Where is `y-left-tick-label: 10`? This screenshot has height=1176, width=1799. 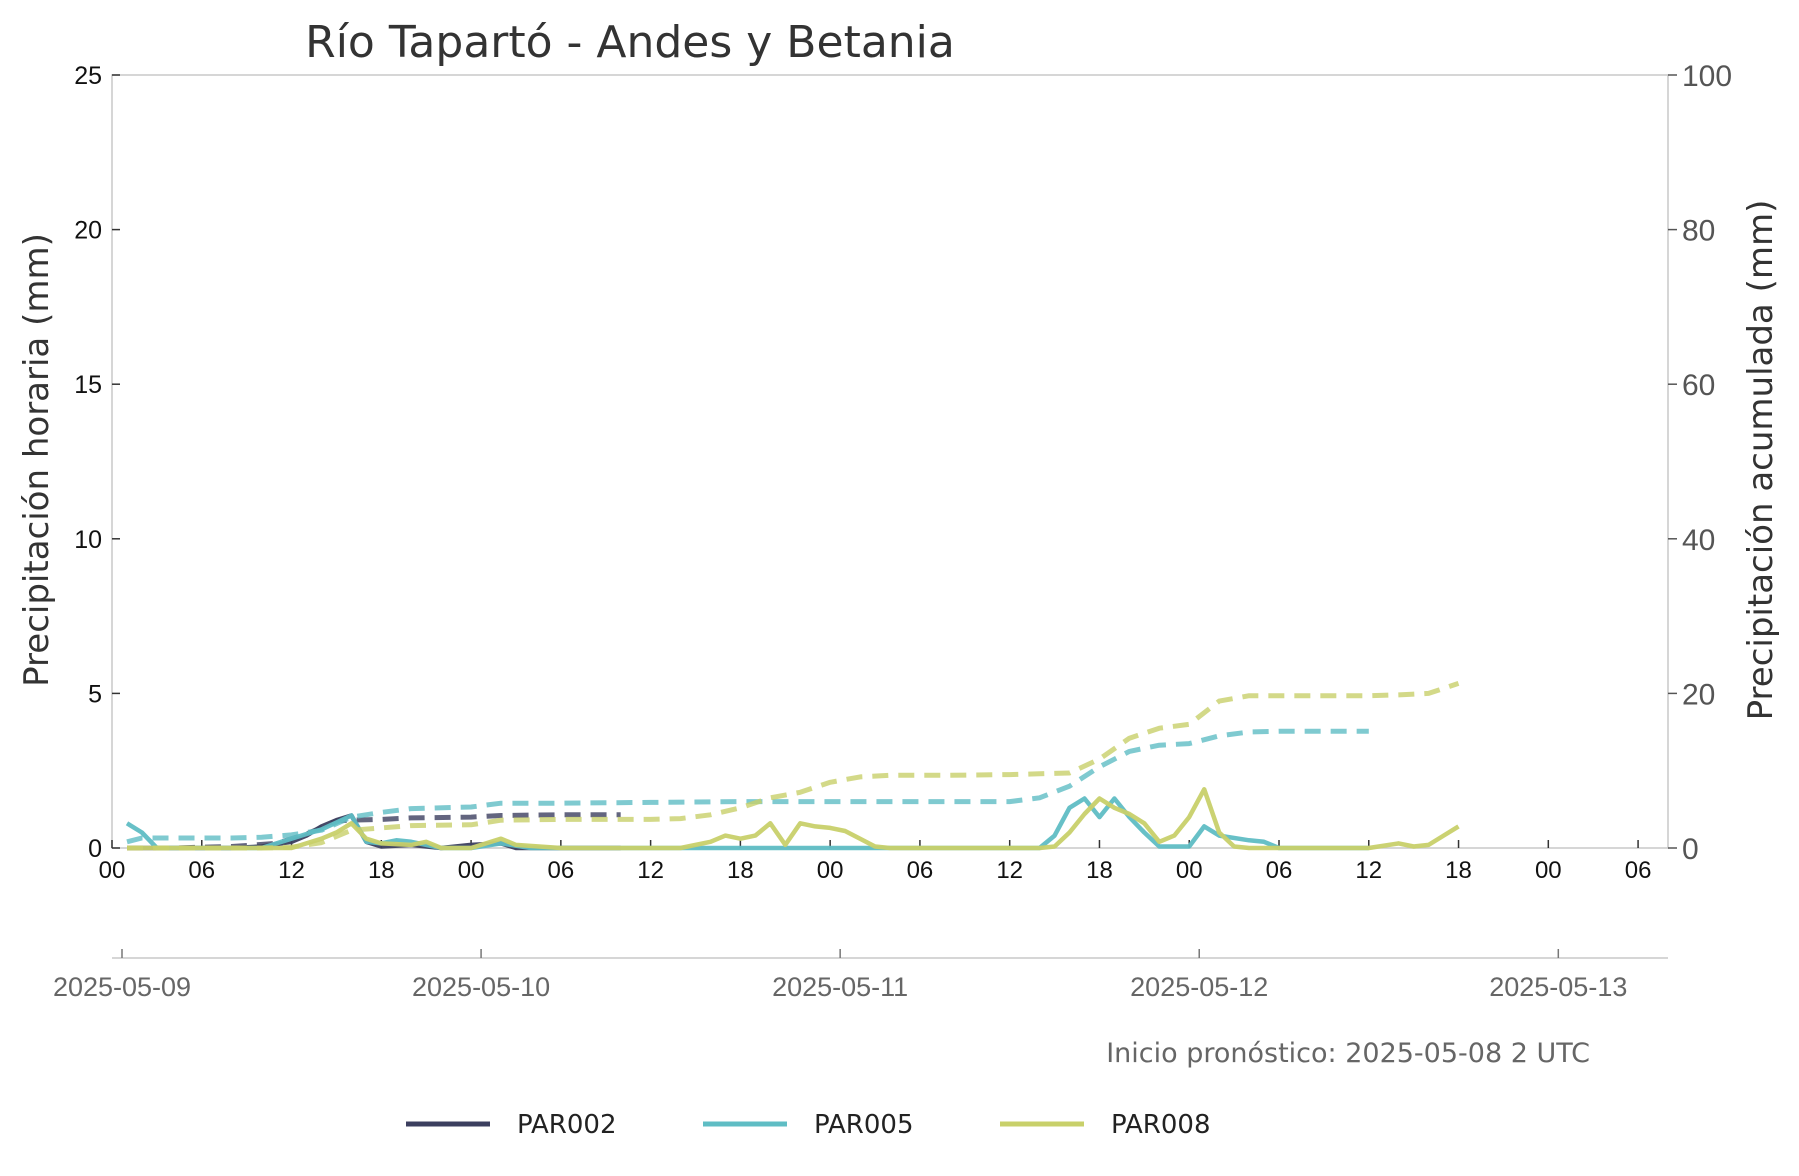 y-left-tick-label: 10 is located at coordinates (88, 540).